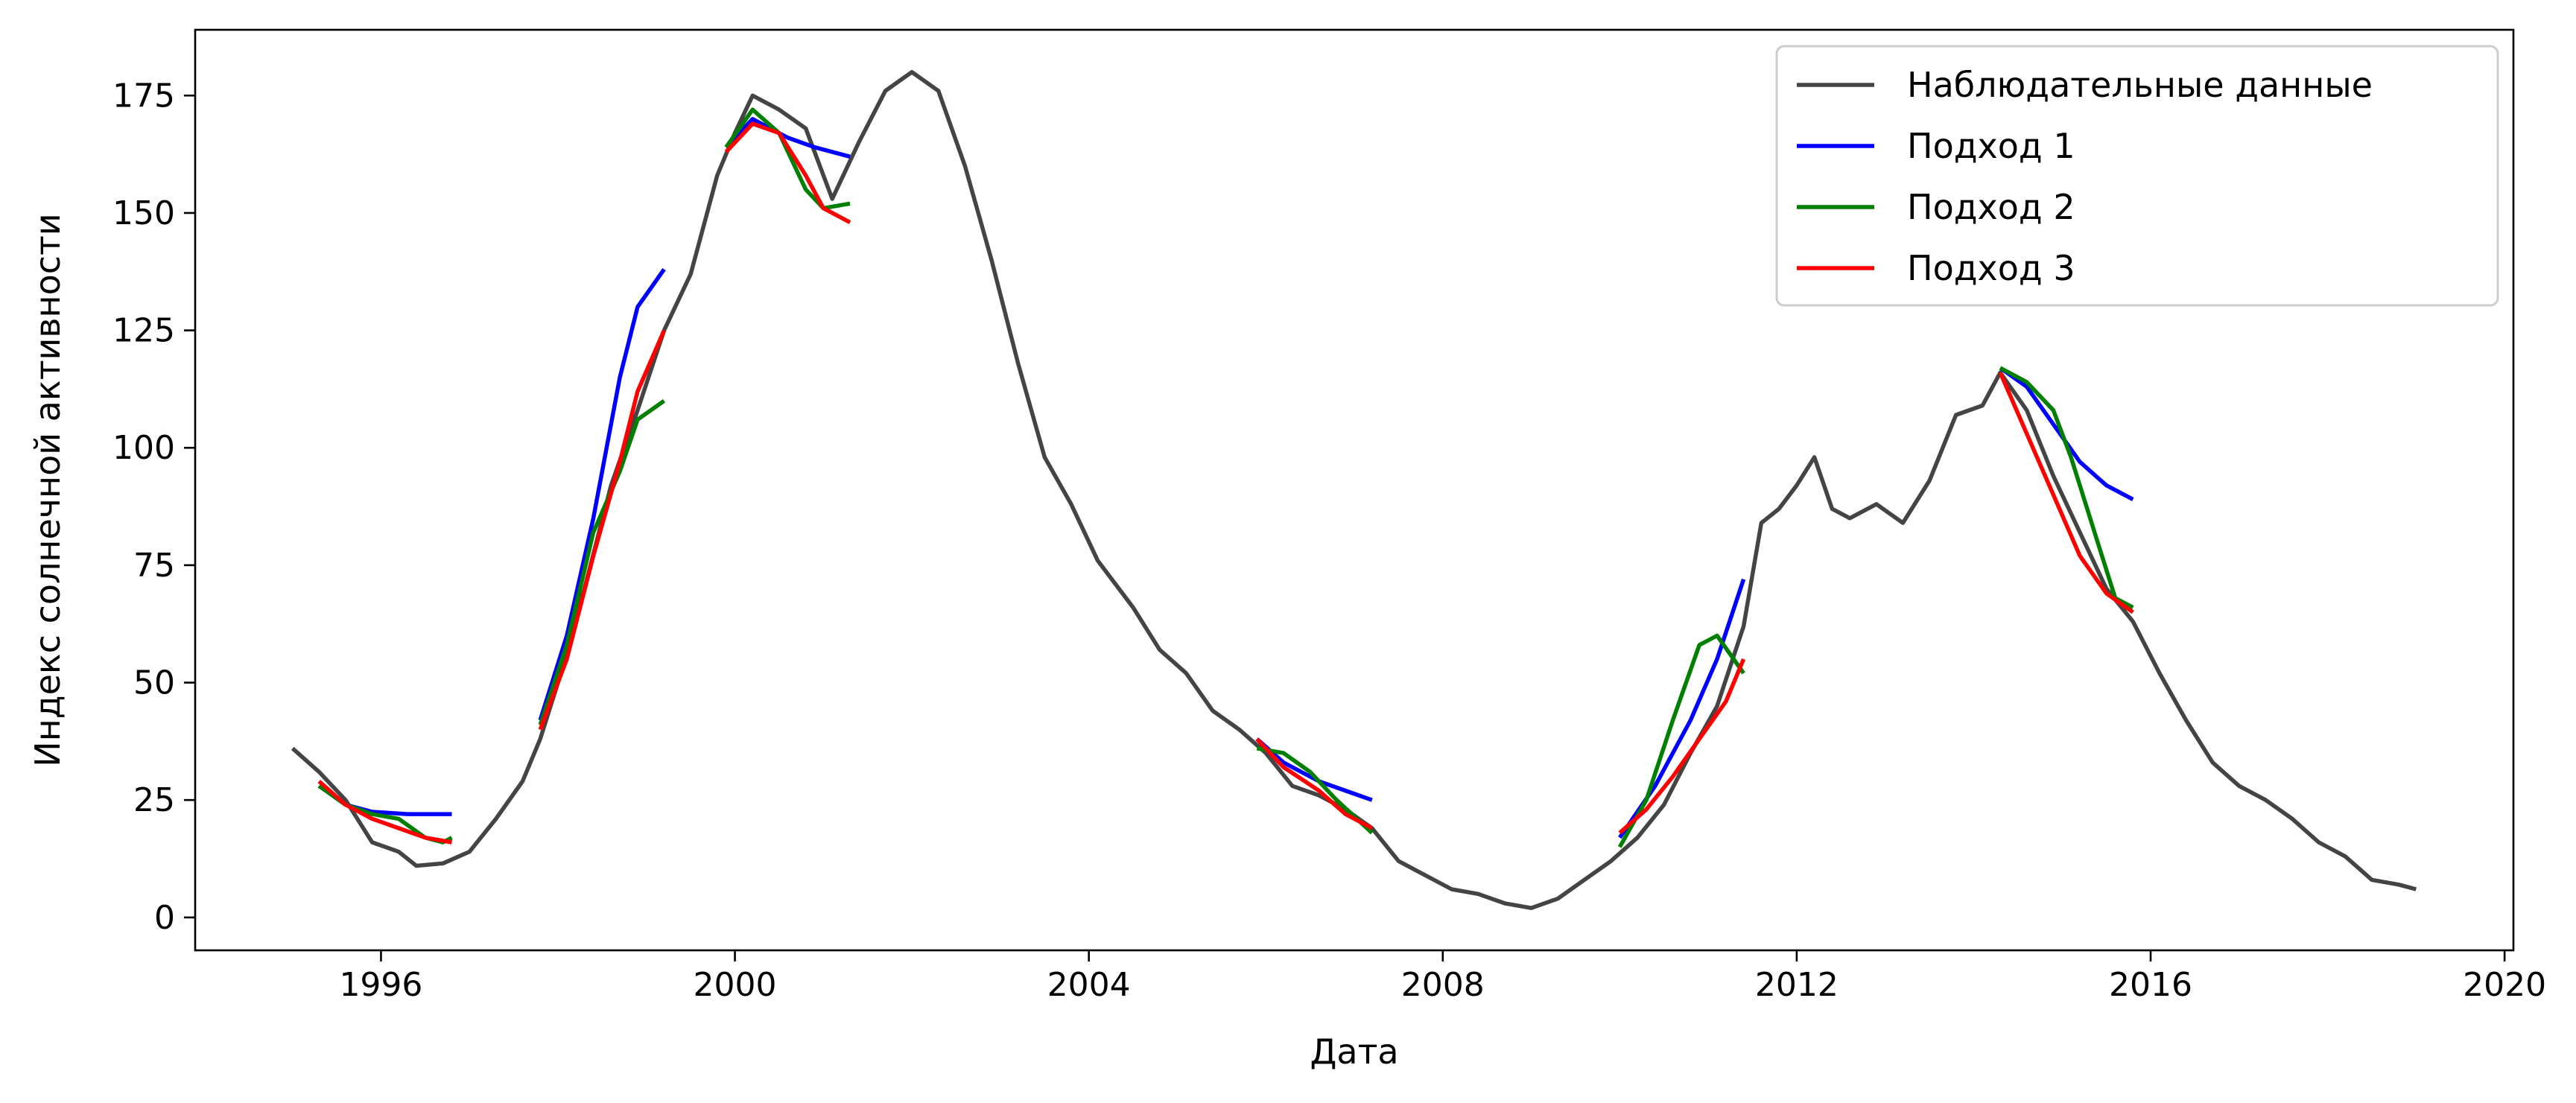 The width and height of the screenshot is (2576, 1103). I want to click on legend-label-2: Подход 2, so click(1991, 207).